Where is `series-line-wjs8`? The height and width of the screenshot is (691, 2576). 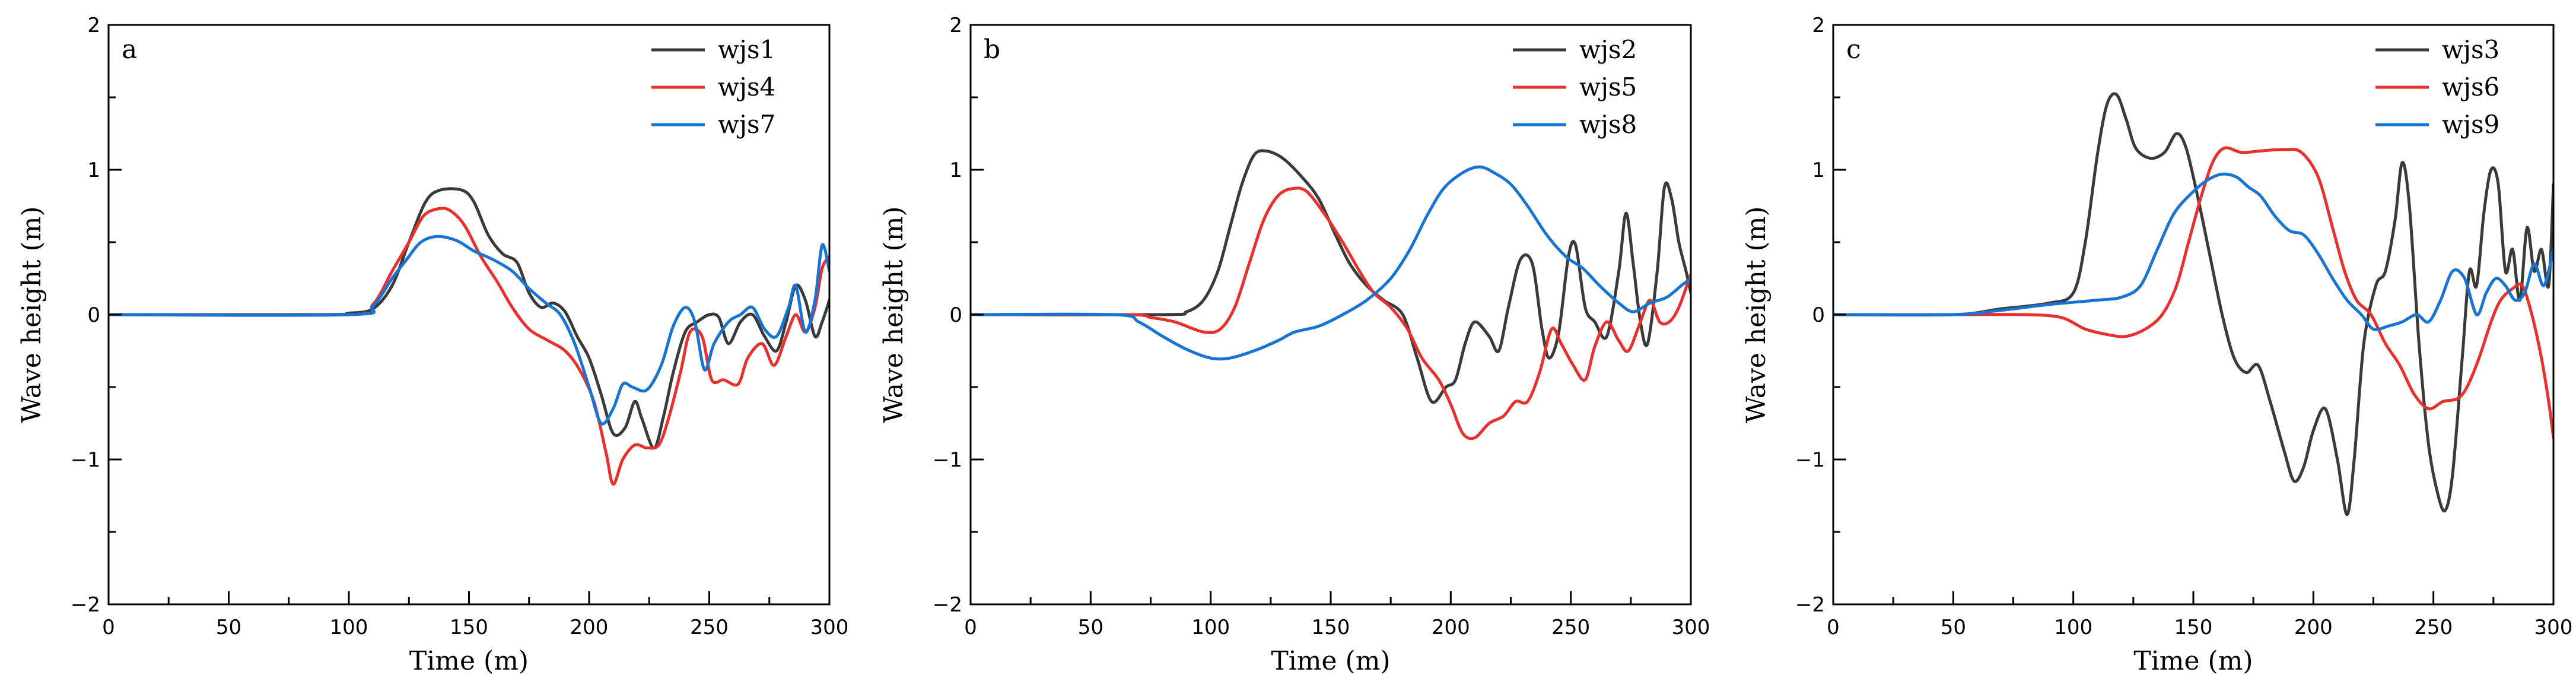
series-line-wjs8 is located at coordinates (1331, 263).